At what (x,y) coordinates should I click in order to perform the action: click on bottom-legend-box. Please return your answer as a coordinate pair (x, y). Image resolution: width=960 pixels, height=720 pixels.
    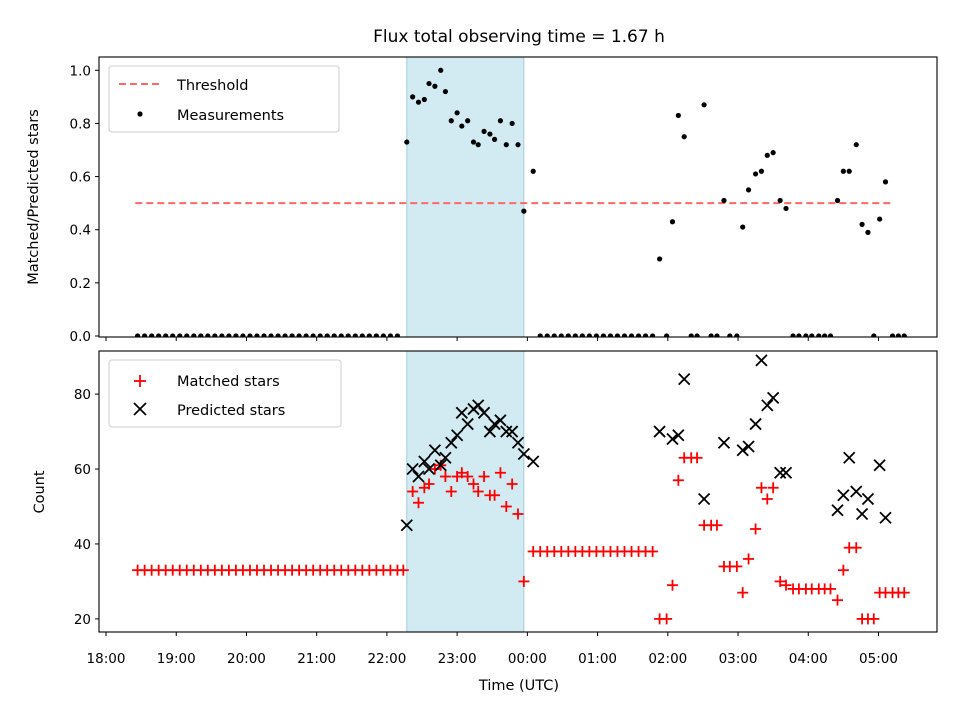
    Looking at the image, I should click on (225, 393).